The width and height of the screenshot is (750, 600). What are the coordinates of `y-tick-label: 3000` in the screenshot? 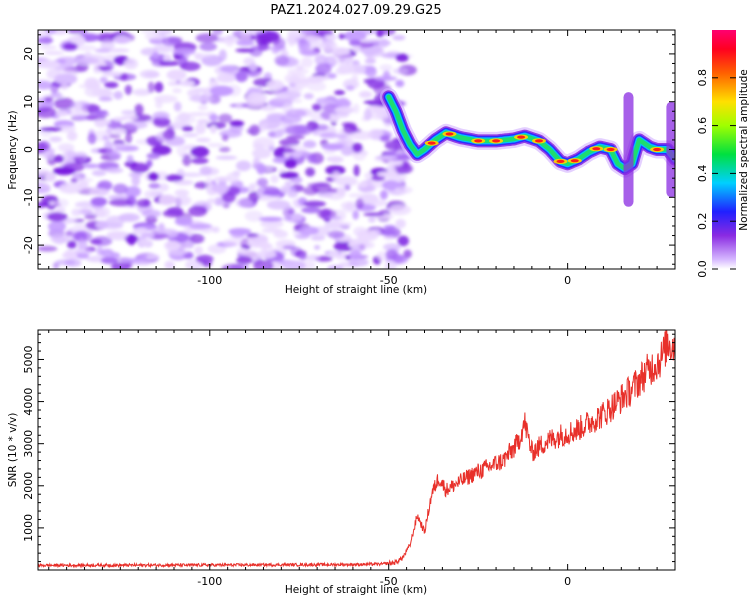 It's located at (28, 444).